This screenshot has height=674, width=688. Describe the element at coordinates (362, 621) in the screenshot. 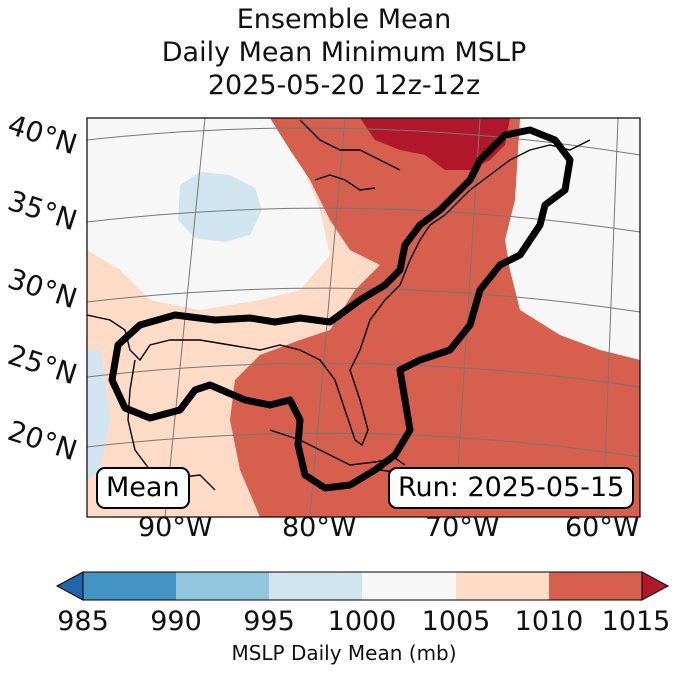

I see `colorbar-tick-1000: 1000` at that location.